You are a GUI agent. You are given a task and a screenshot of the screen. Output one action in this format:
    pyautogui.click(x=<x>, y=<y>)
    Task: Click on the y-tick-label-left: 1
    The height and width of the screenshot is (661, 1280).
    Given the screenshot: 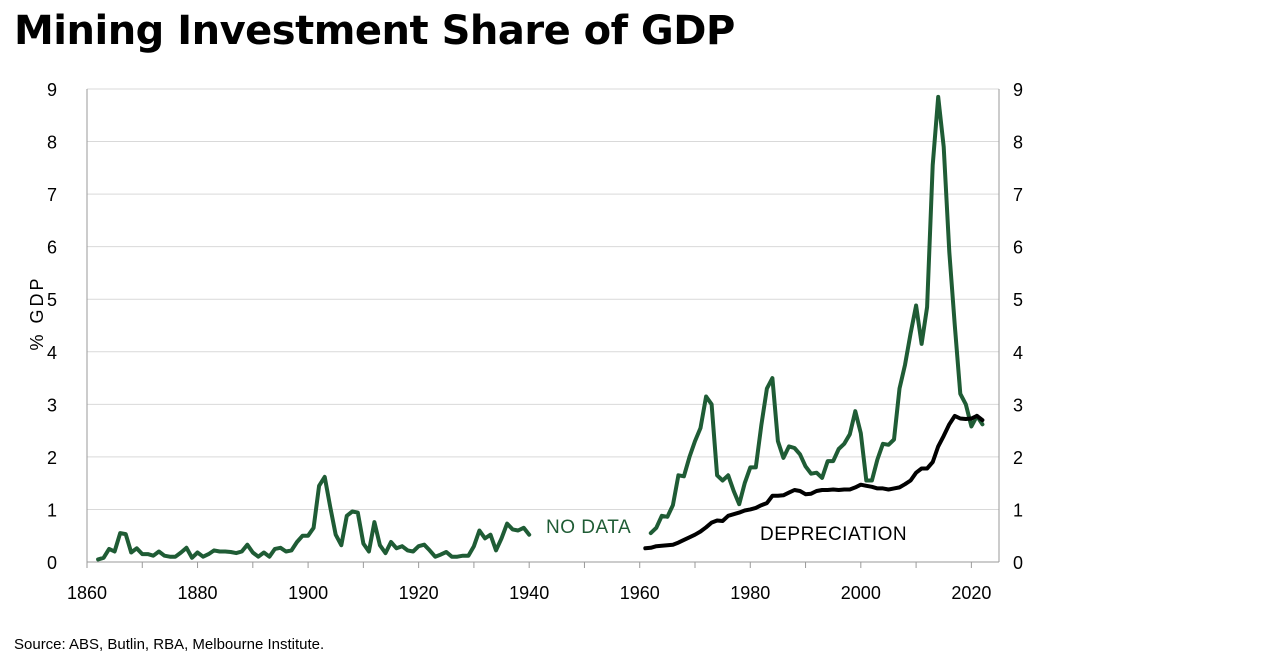 What is the action you would take?
    pyautogui.click(x=52, y=510)
    